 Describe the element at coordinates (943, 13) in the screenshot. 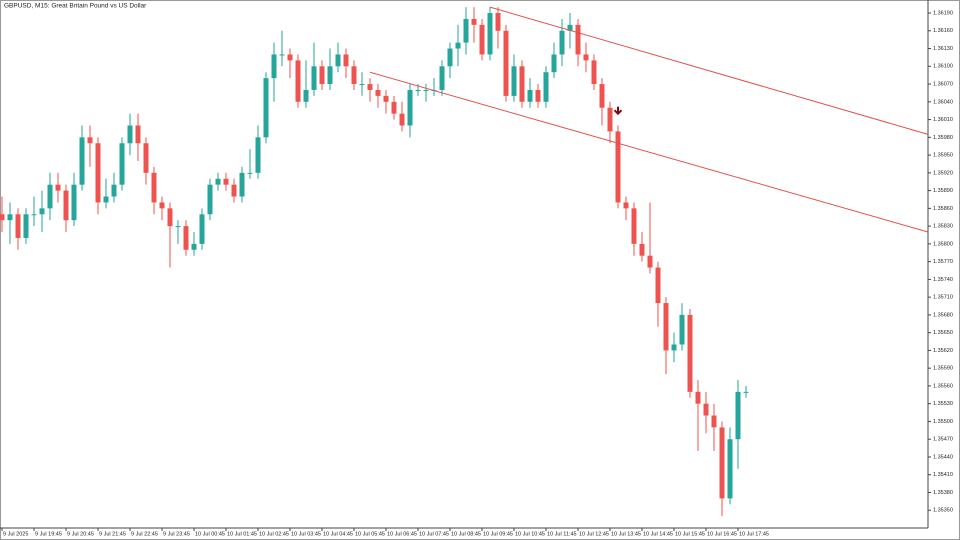

I see `y-tick-label: 1.36190` at that location.